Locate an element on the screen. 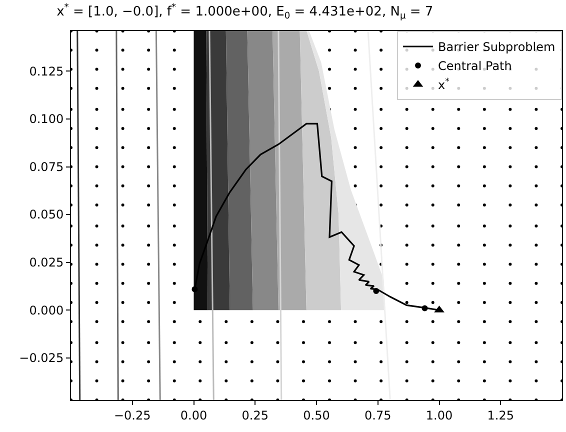 This screenshot has height=432, width=566. x-tick-label: 1.25 is located at coordinates (500, 415).